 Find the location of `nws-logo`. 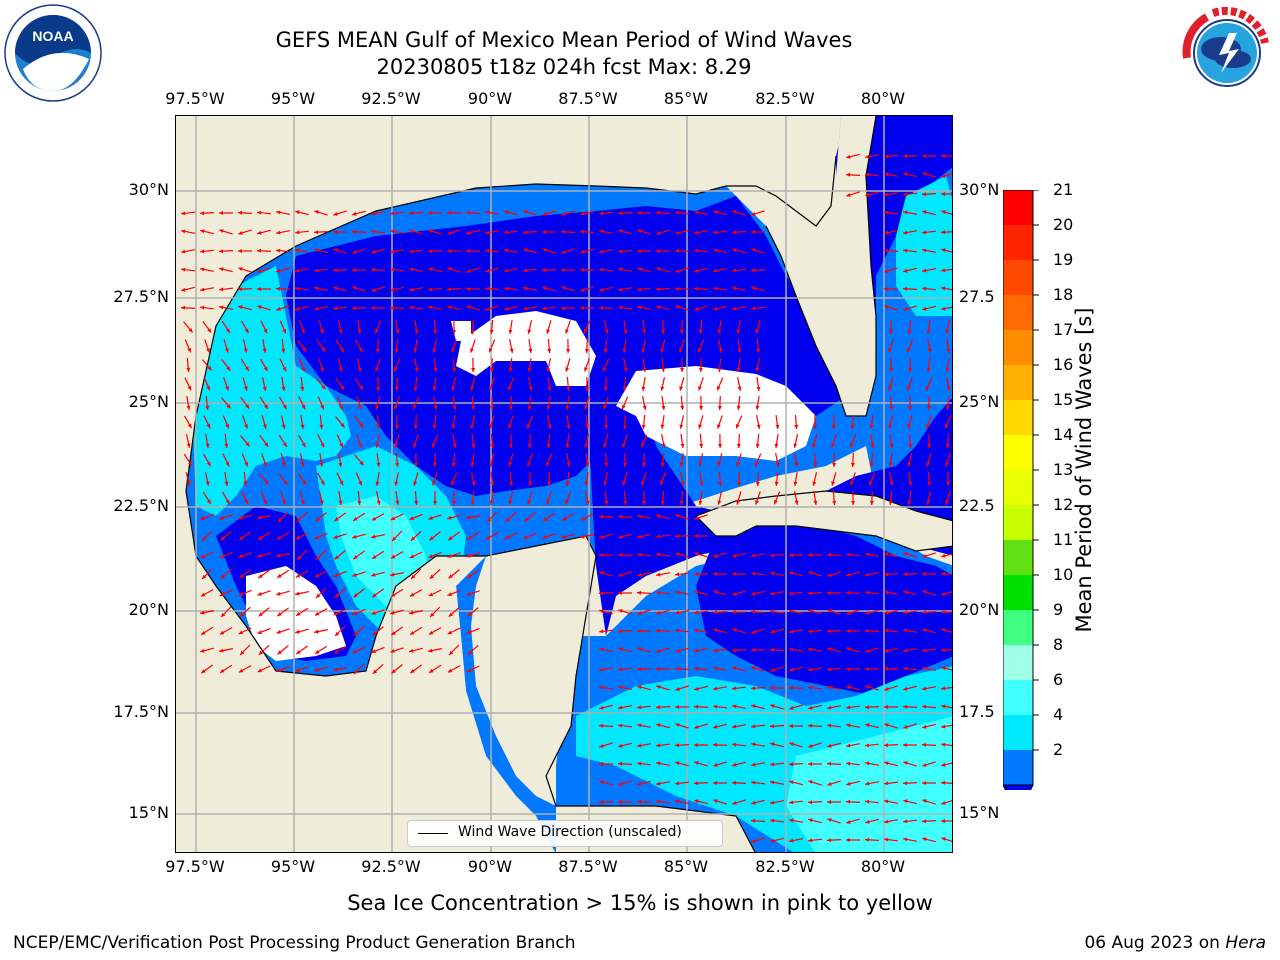

nws-logo is located at coordinates (1227, 53).